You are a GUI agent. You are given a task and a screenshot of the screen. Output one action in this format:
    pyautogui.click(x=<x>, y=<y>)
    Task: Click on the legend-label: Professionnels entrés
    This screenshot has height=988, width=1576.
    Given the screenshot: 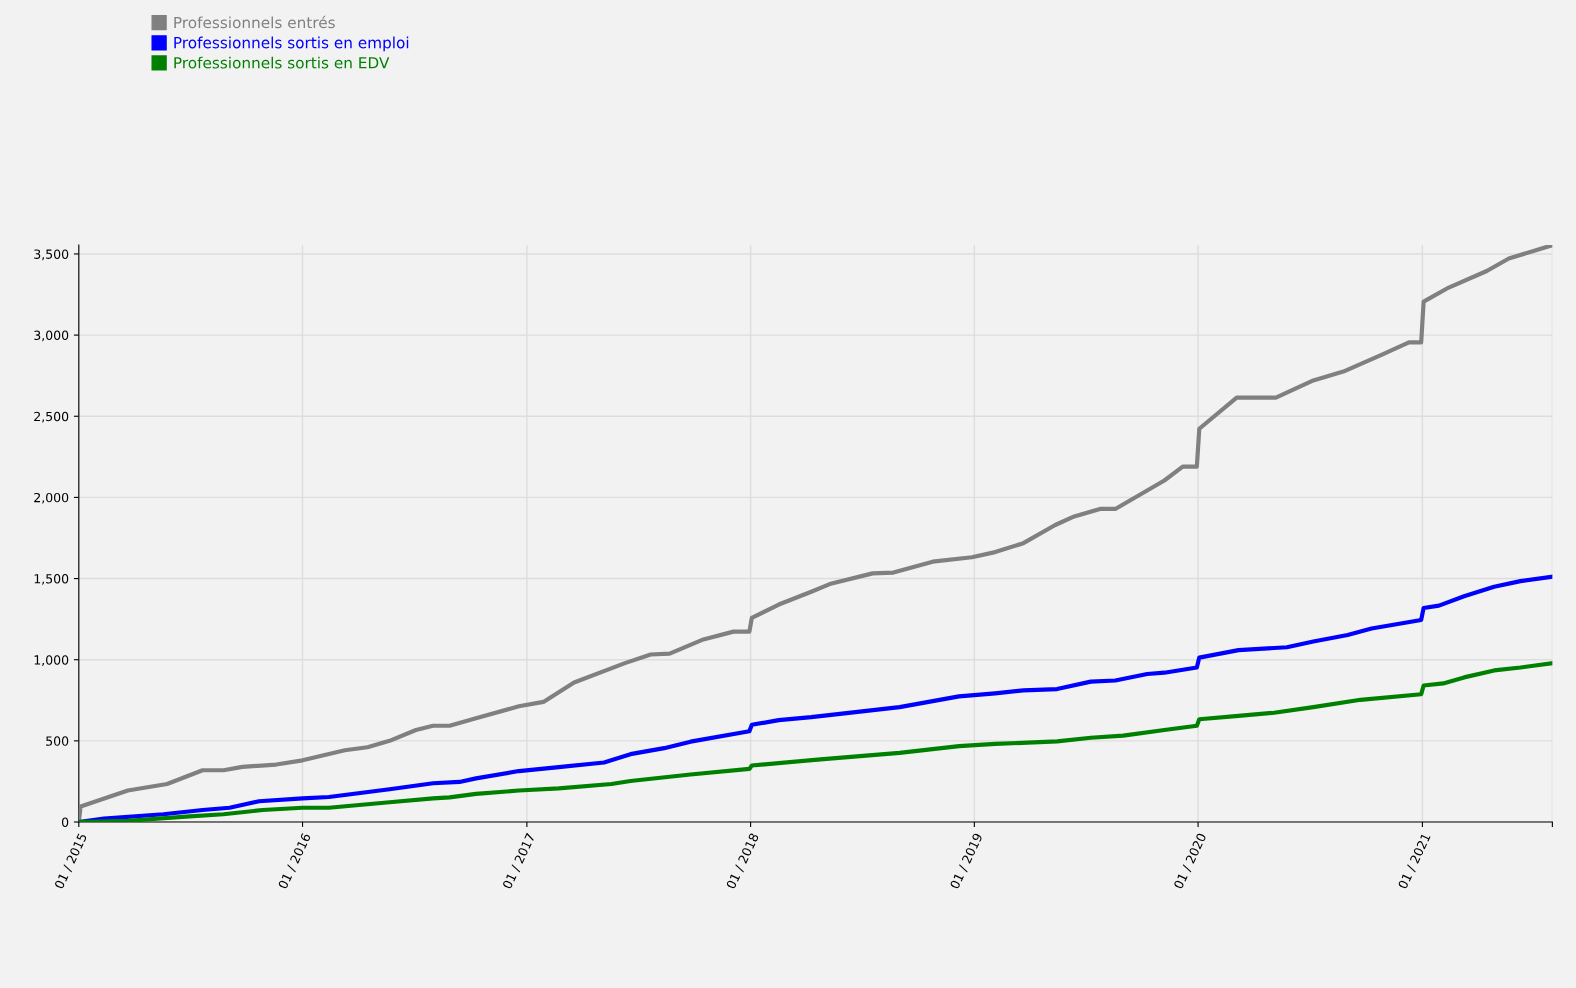 What is the action you would take?
    pyautogui.click(x=254, y=22)
    